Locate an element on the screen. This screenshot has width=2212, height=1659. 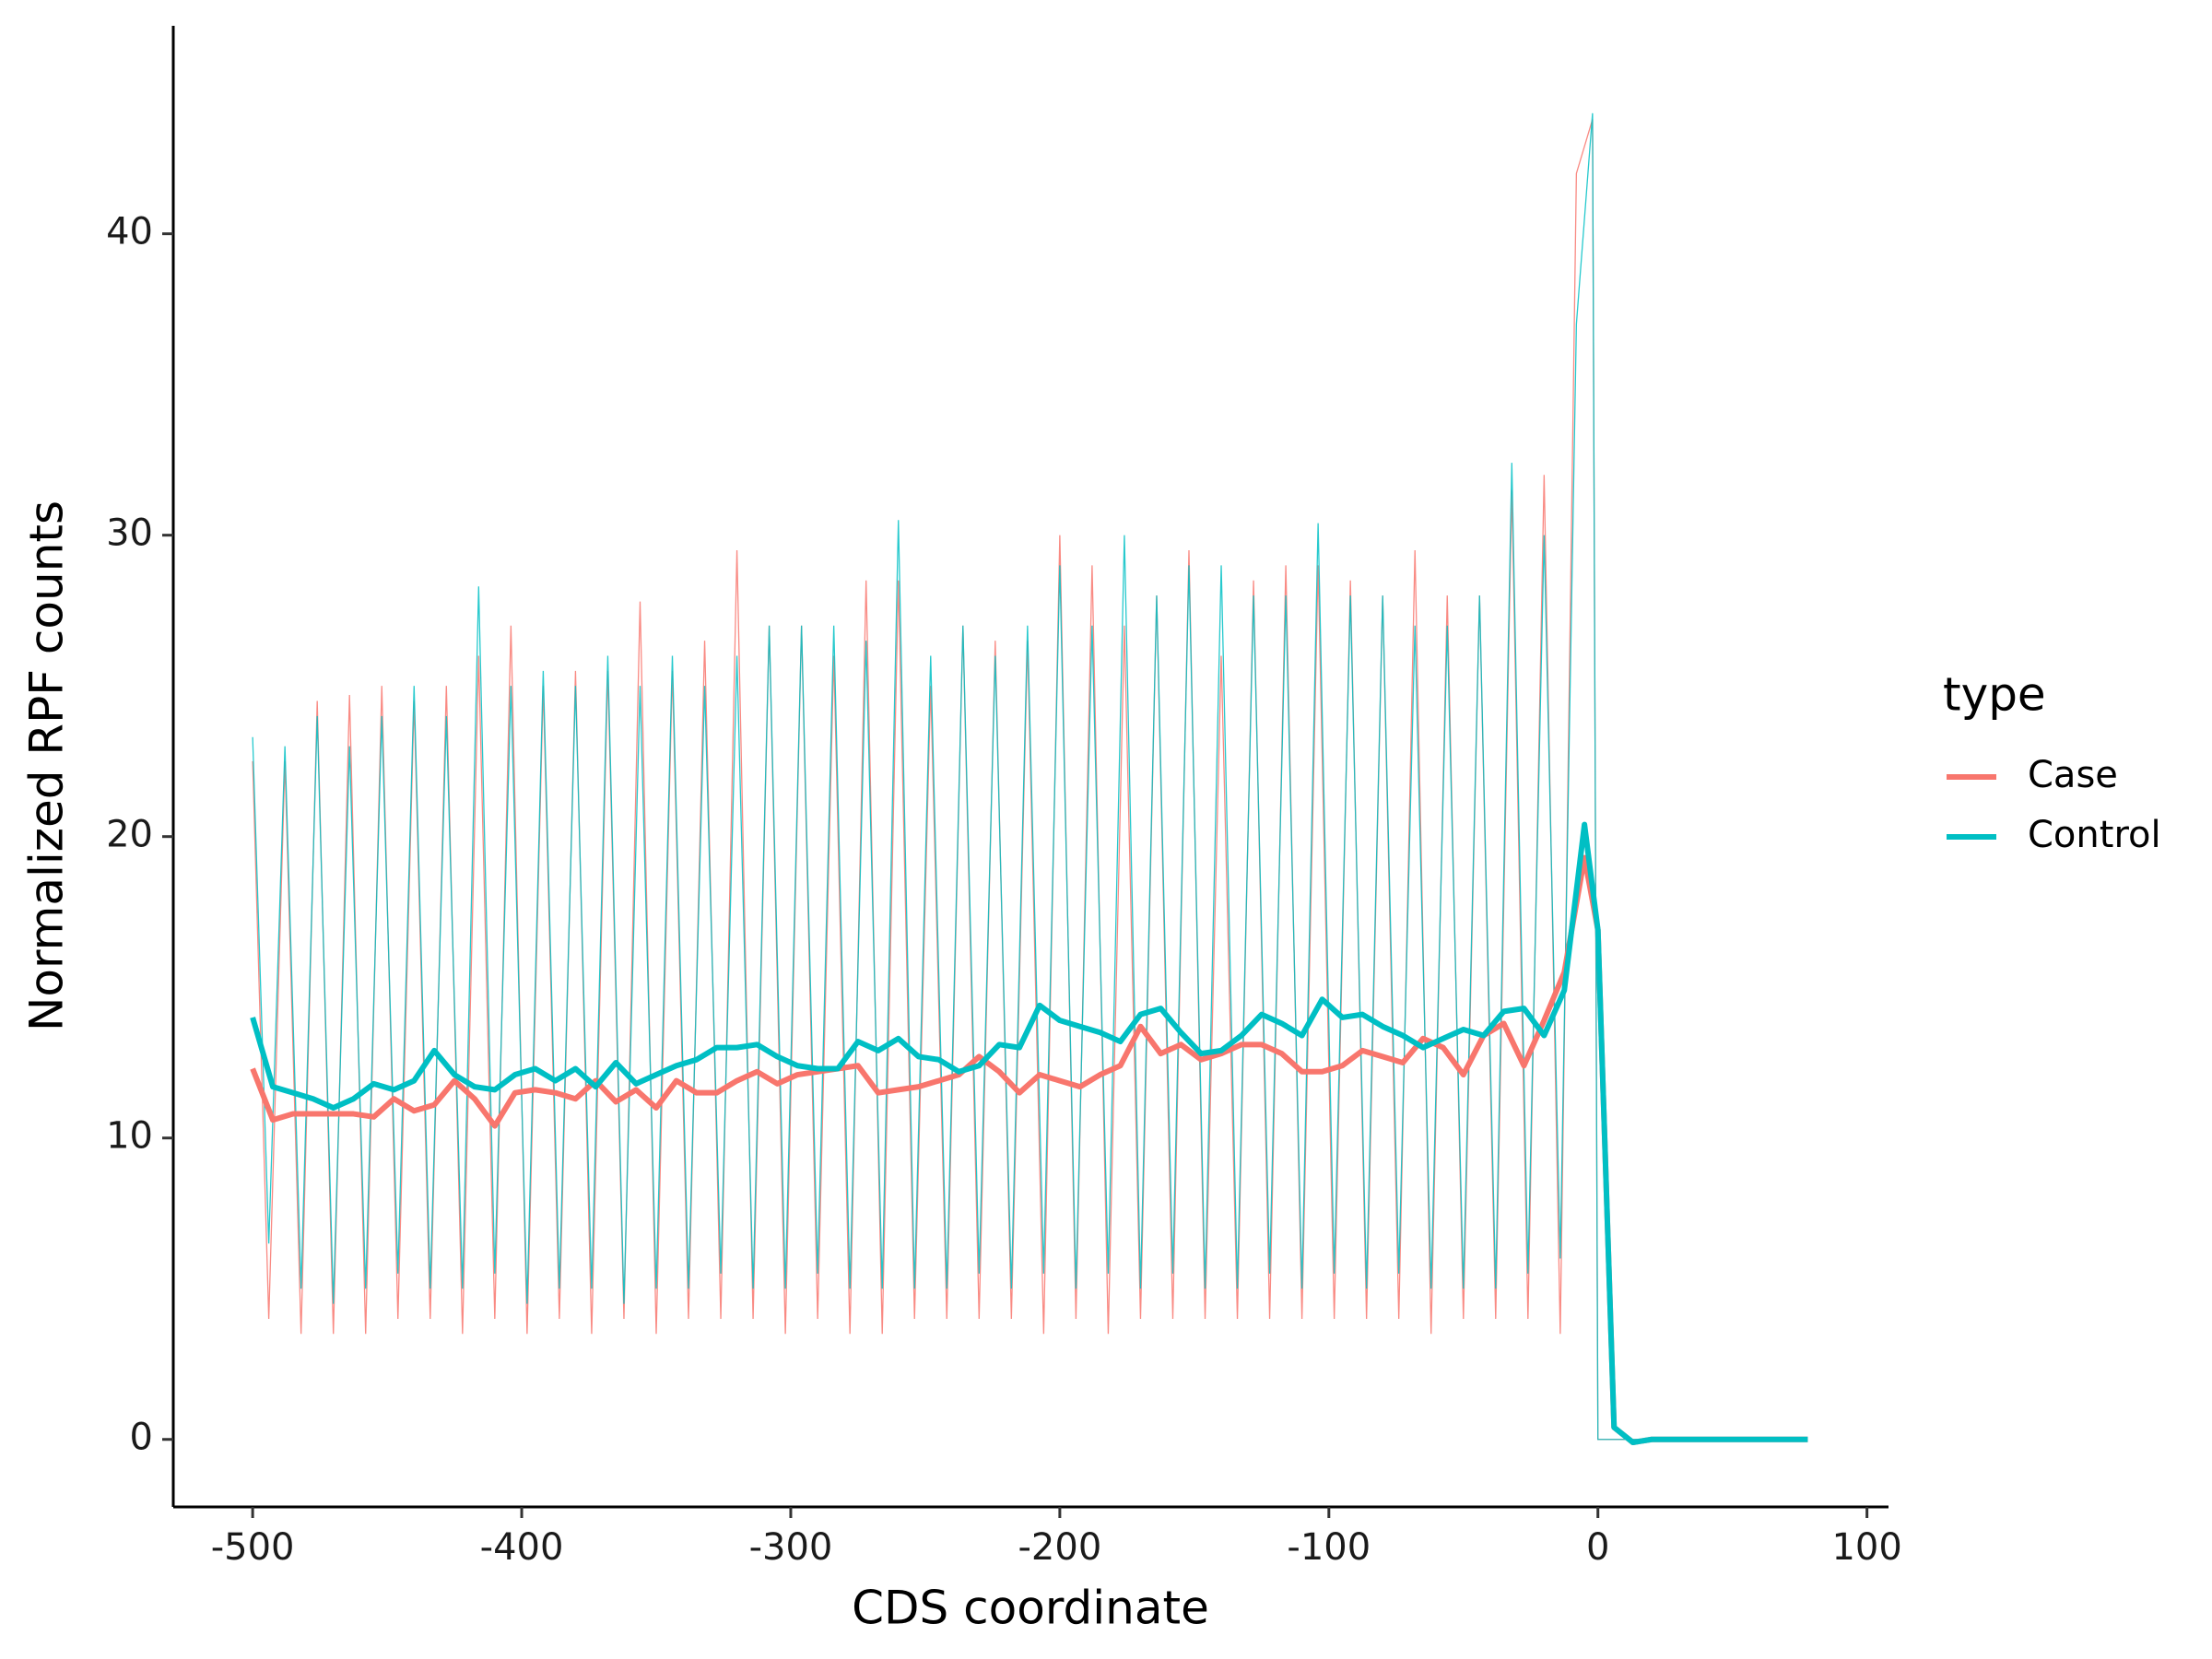
x-tick-label: -500 is located at coordinates (253, 1547).